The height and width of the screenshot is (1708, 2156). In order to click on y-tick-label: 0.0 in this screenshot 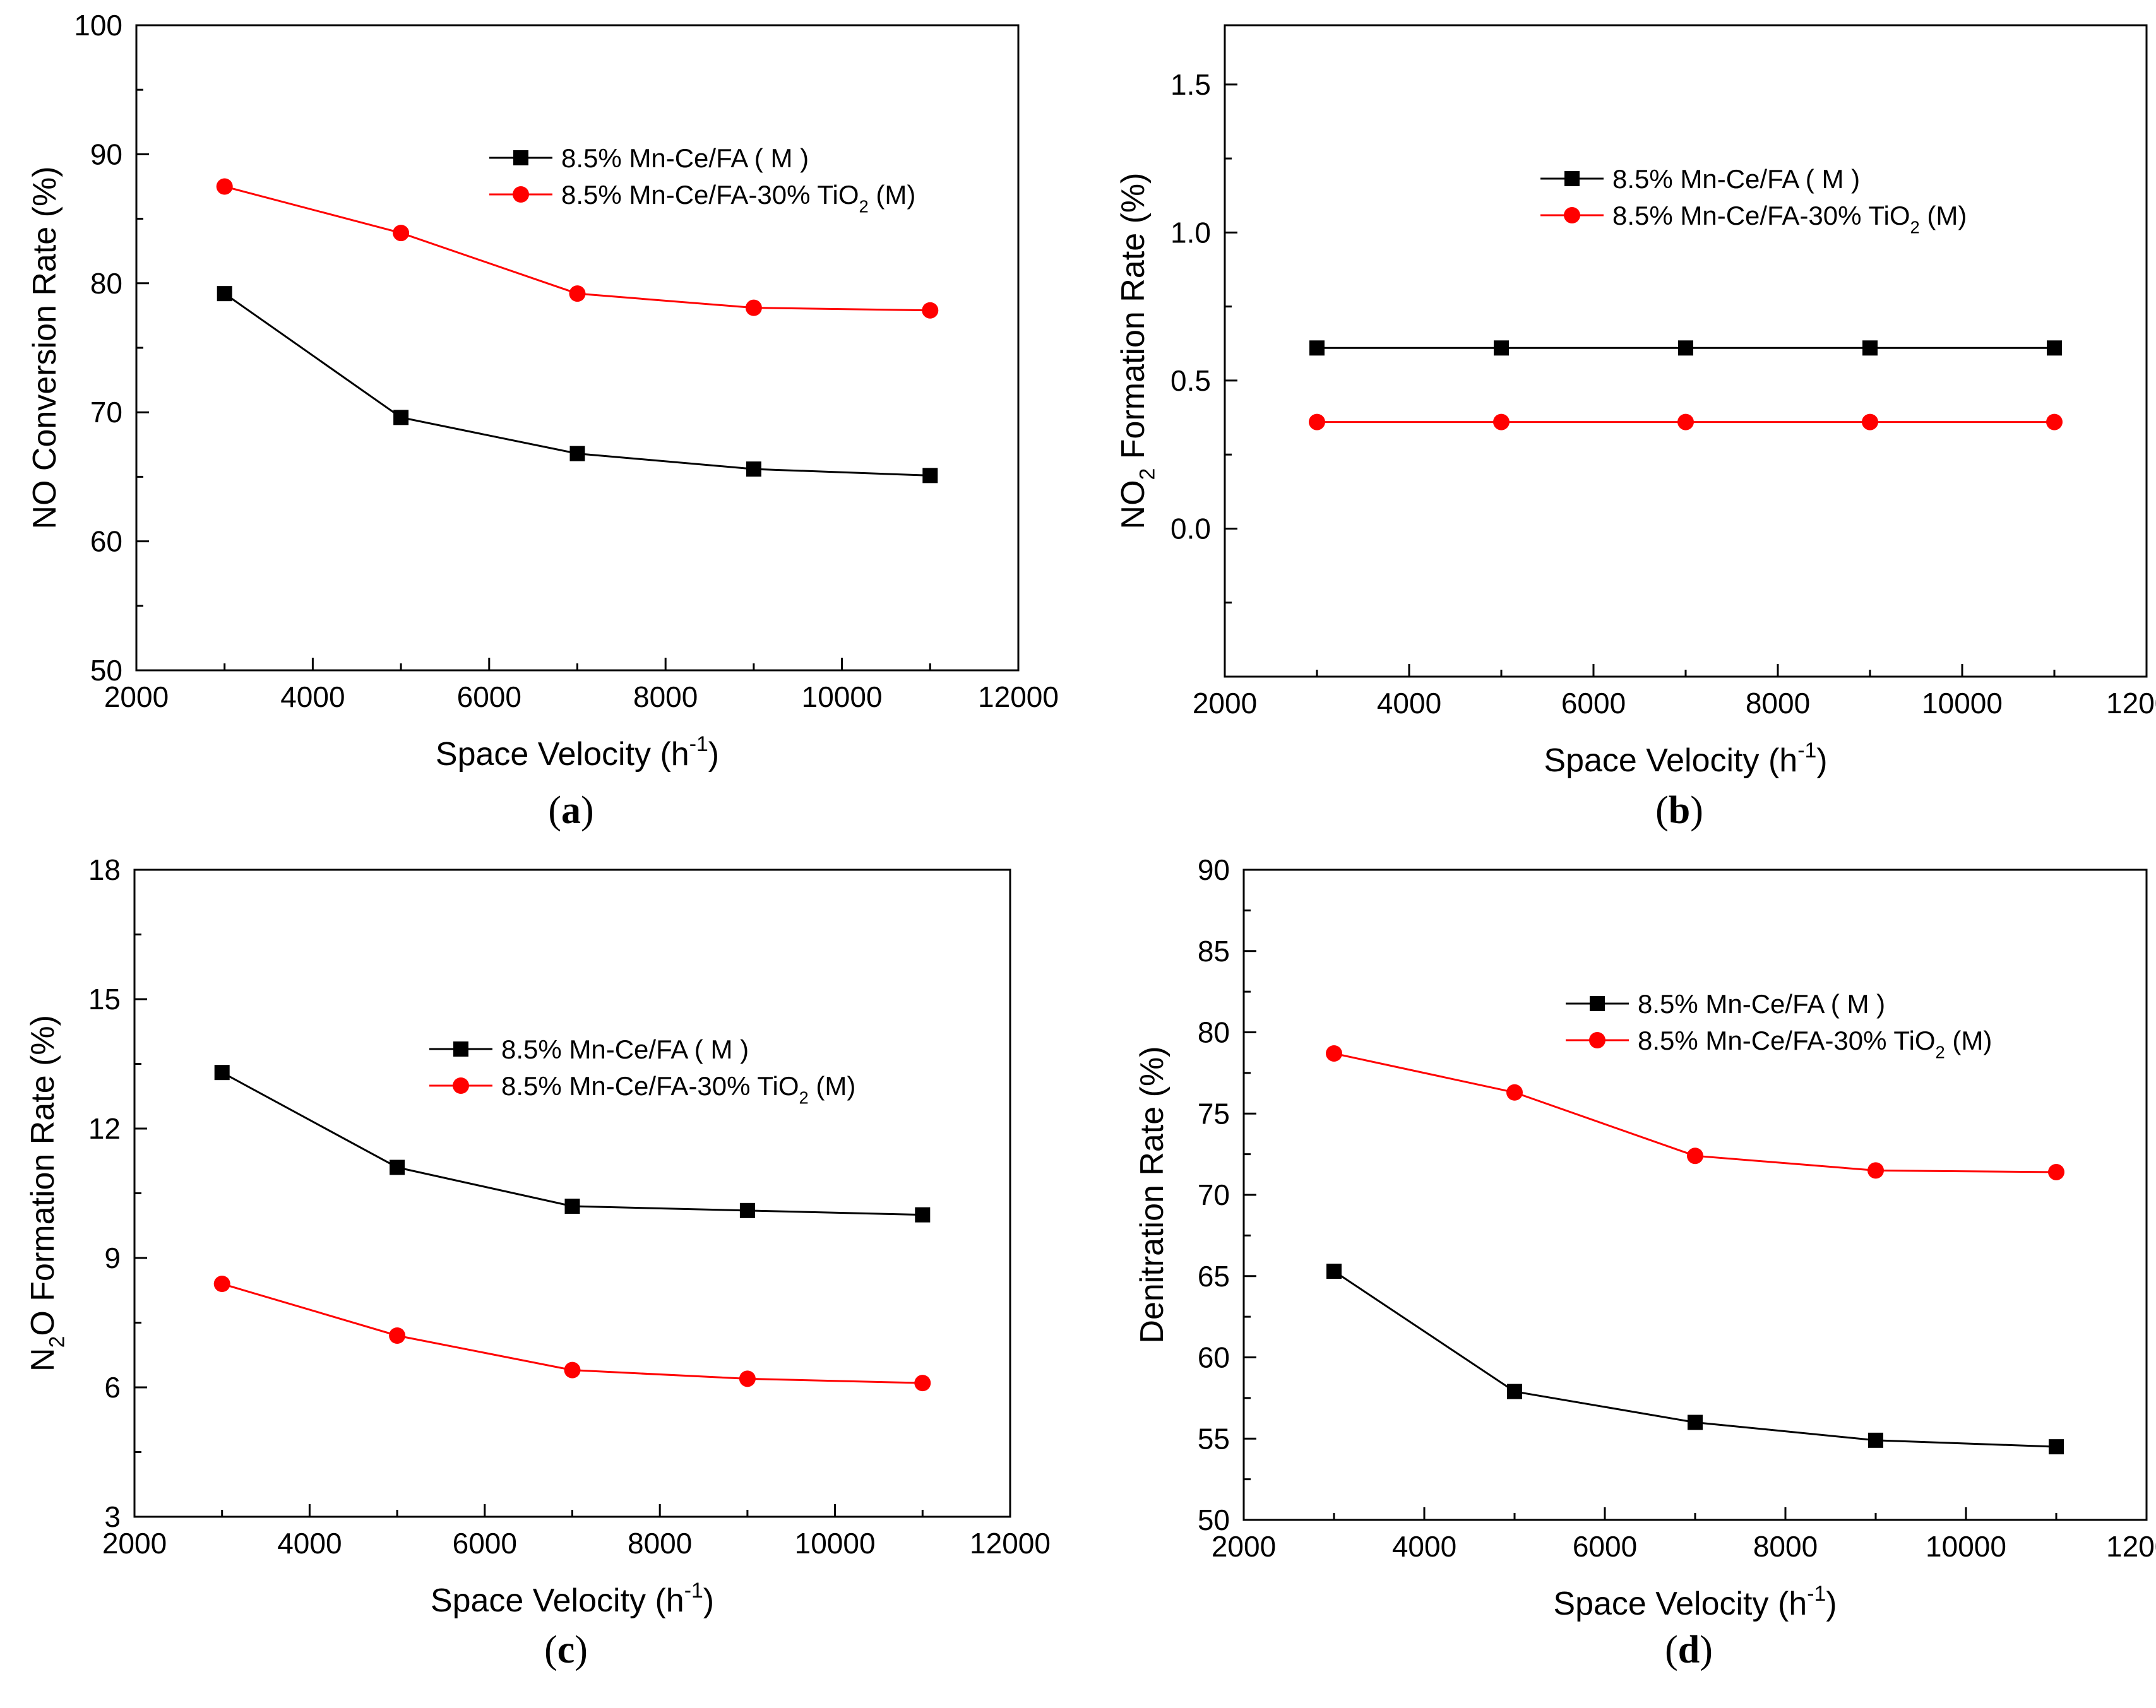, I will do `click(1190, 528)`.